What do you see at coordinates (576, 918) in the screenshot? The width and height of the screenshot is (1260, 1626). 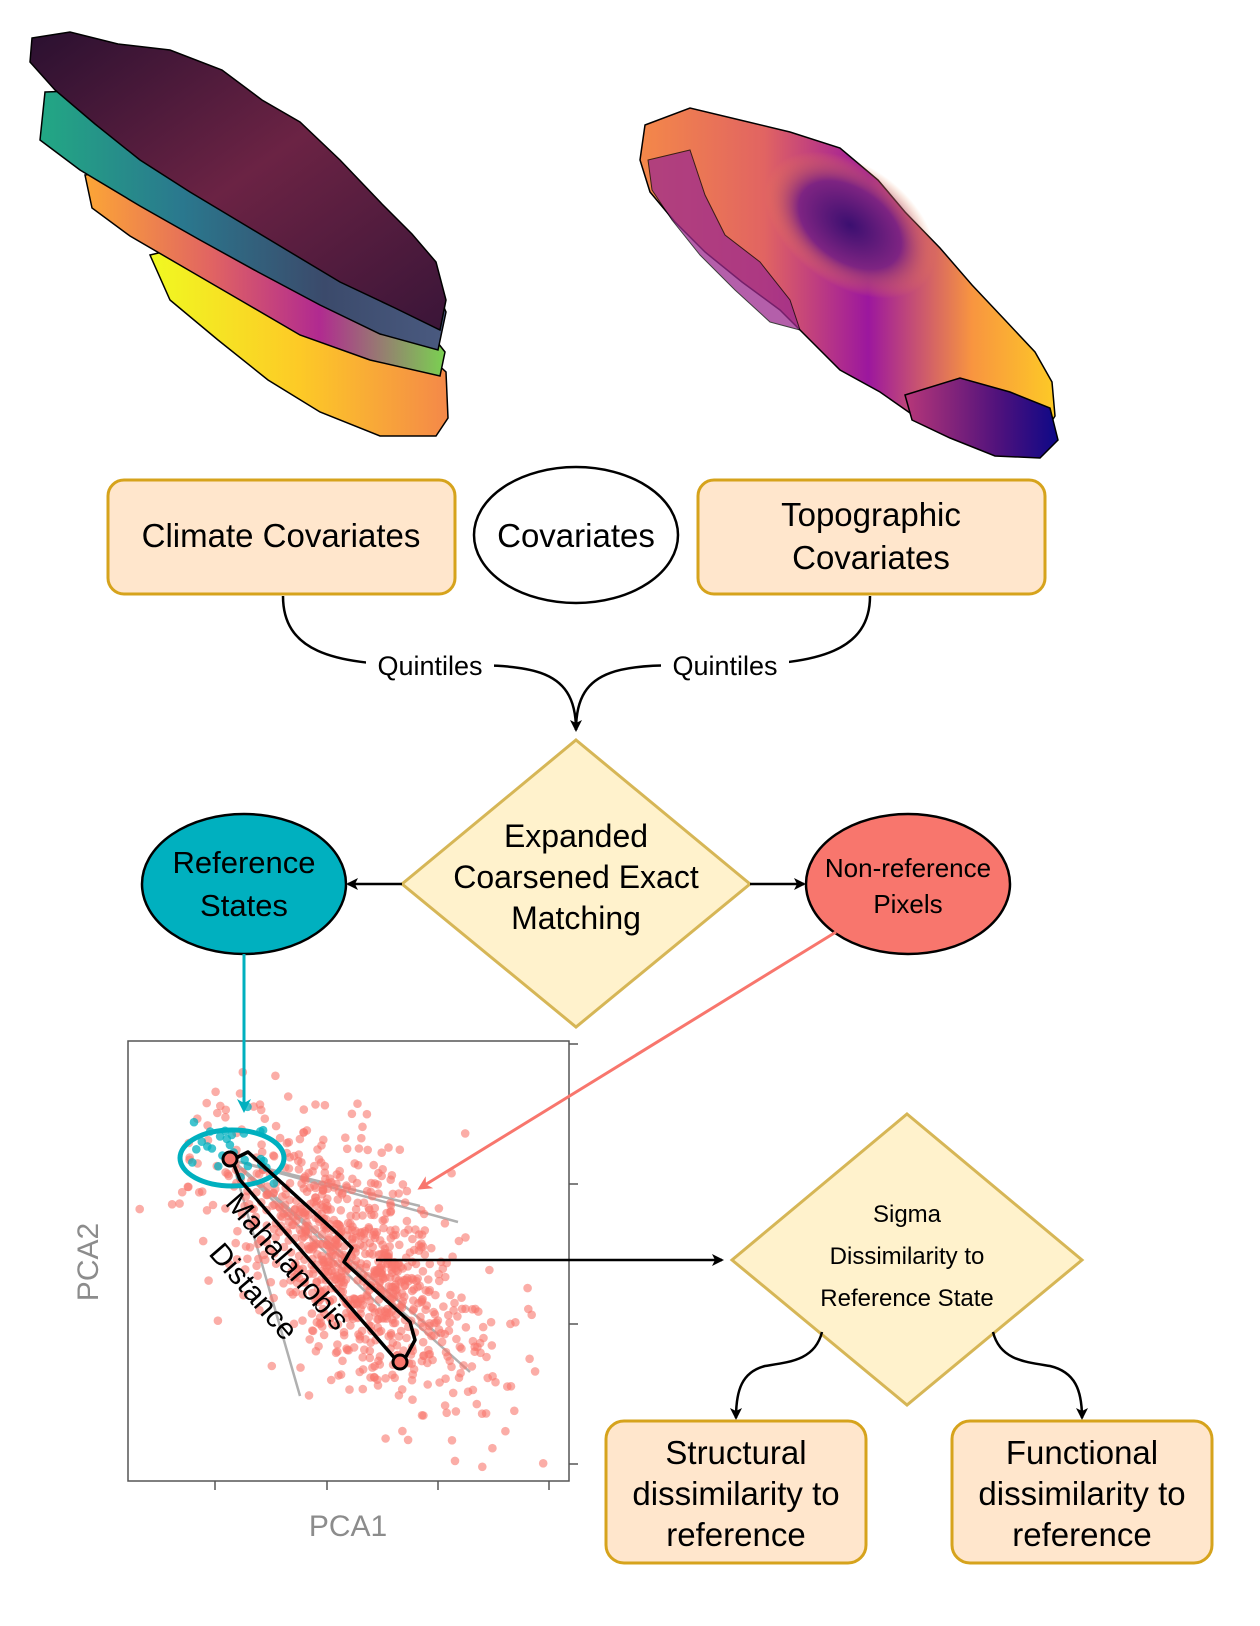 I see `matching-label-line3: Matching` at bounding box center [576, 918].